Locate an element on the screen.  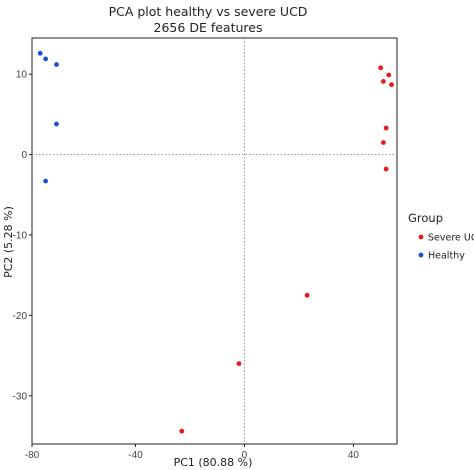
legend-label-healthy: Healthy is located at coordinates (446, 255).